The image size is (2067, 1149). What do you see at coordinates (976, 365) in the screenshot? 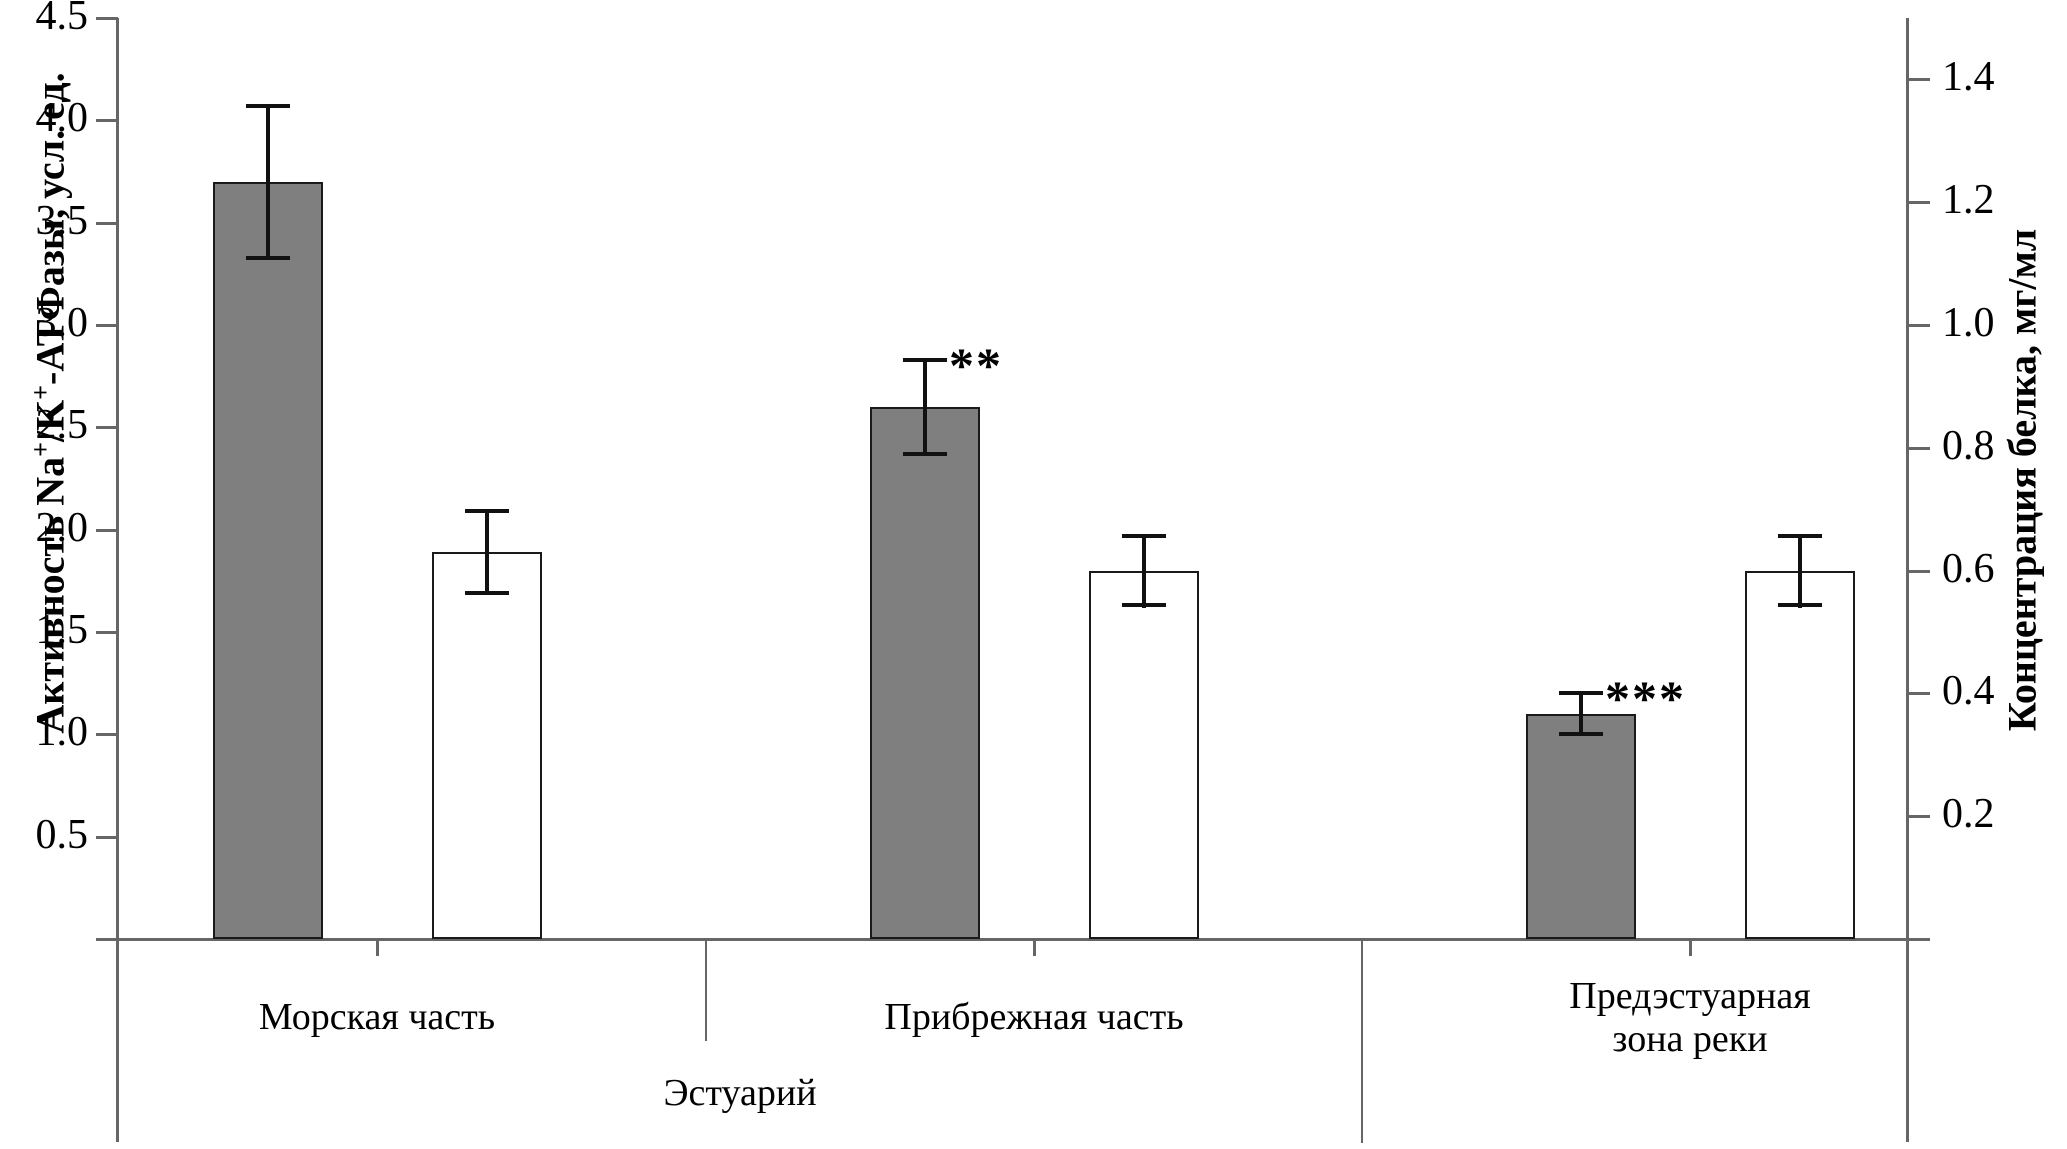
I see `significance-marker: **` at bounding box center [976, 365].